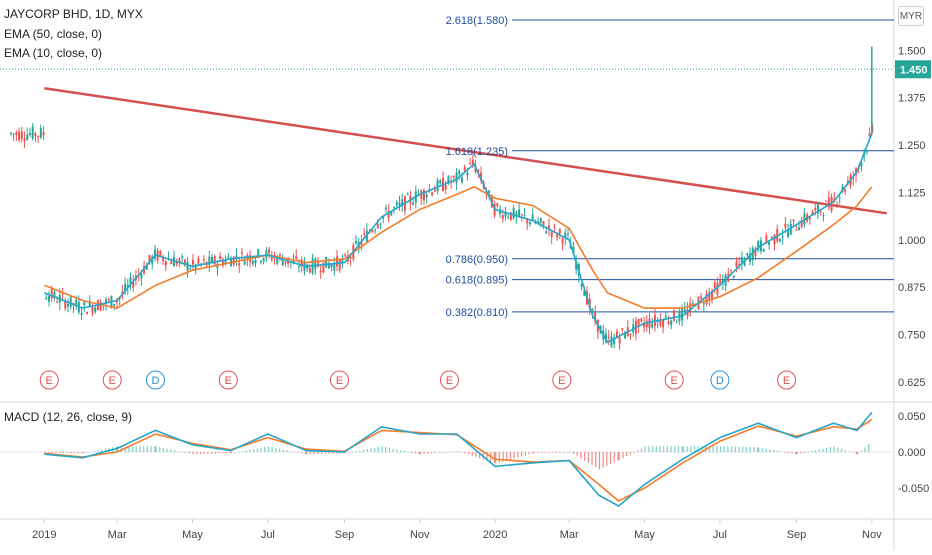  I want to click on legend-macd: MACD (12, 26, close, 9), so click(68, 417).